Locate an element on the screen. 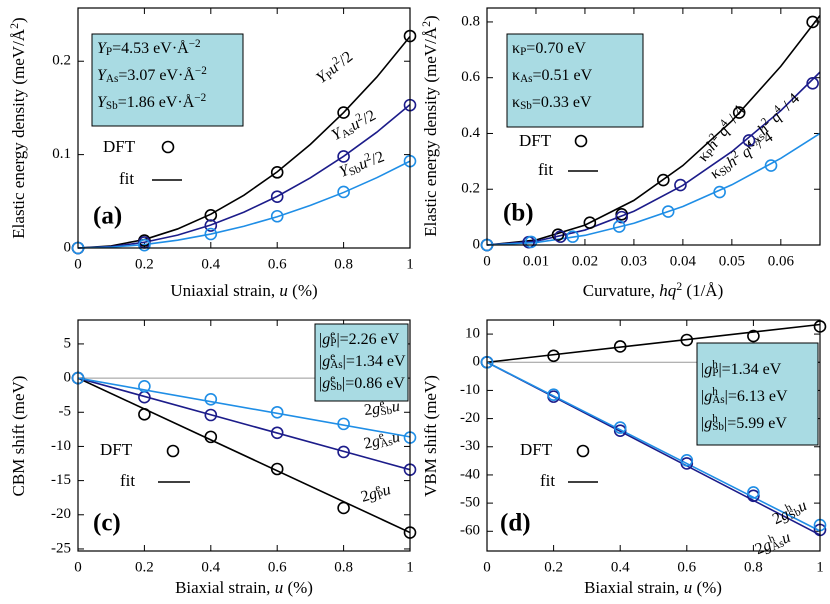 This screenshot has height=604, width=830. x-axis-label: Curvature, hq2 (1/Å) is located at coordinates (653, 289).